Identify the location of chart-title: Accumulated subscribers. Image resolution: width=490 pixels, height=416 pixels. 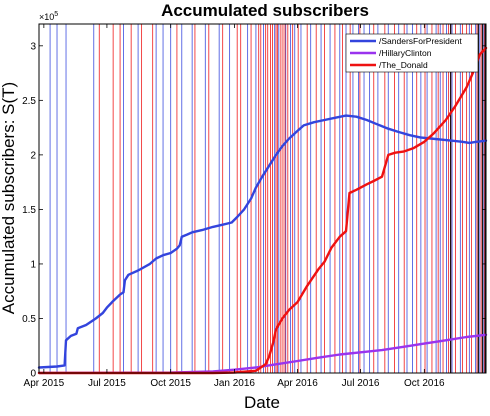
(265, 10).